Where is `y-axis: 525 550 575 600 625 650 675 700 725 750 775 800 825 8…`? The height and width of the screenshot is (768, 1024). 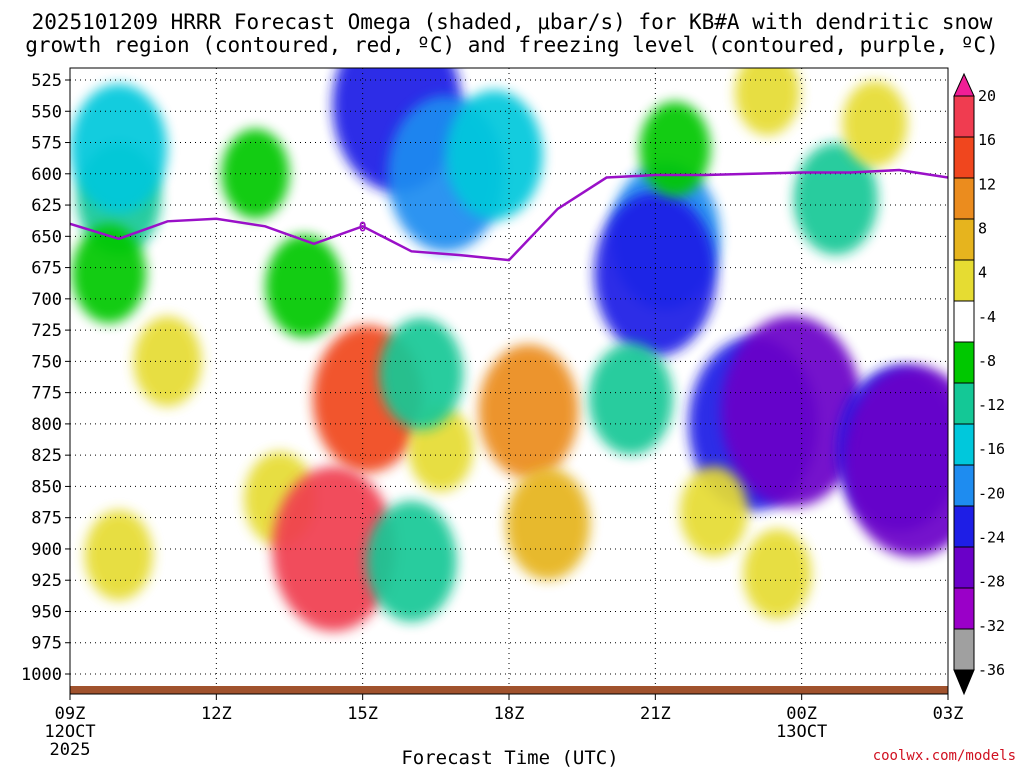
y-axis: 525 550 575 600 625 650 675 700 725 750 775 800 825 8… is located at coordinates (45, 378).